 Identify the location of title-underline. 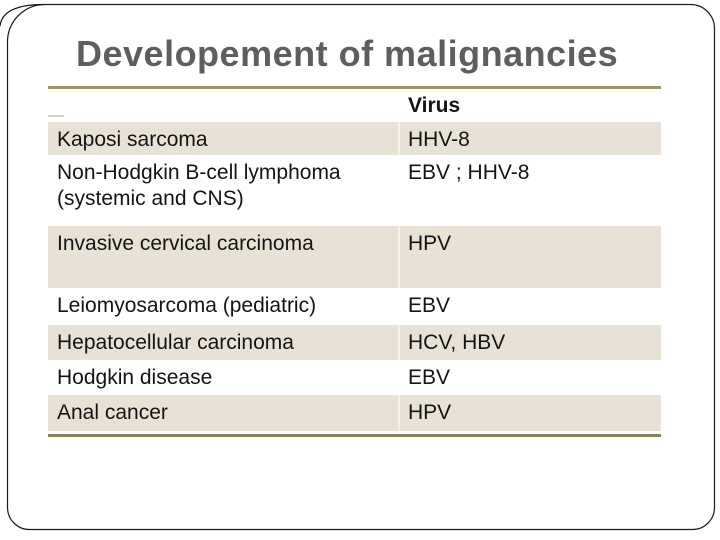
(354, 87).